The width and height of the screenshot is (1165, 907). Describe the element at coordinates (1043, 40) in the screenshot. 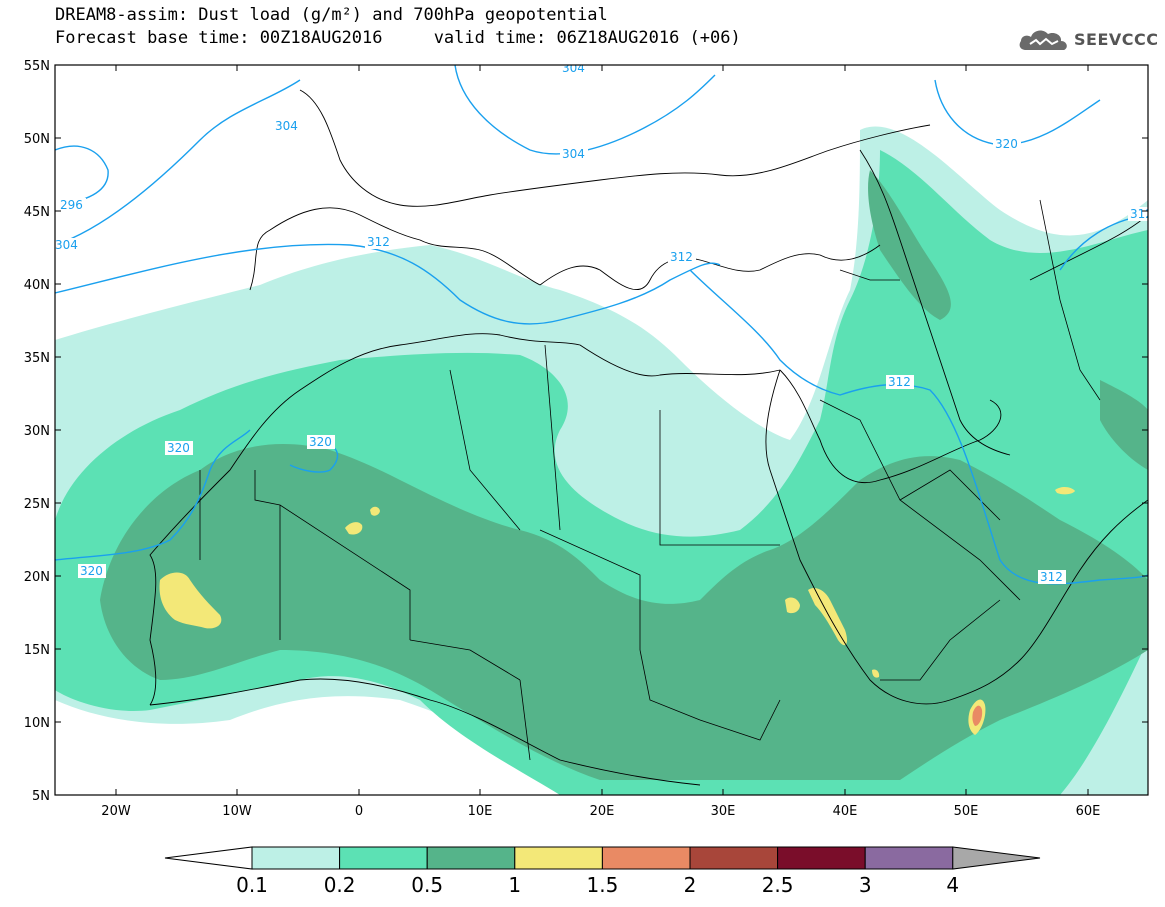

I see `cloud-icon` at that location.